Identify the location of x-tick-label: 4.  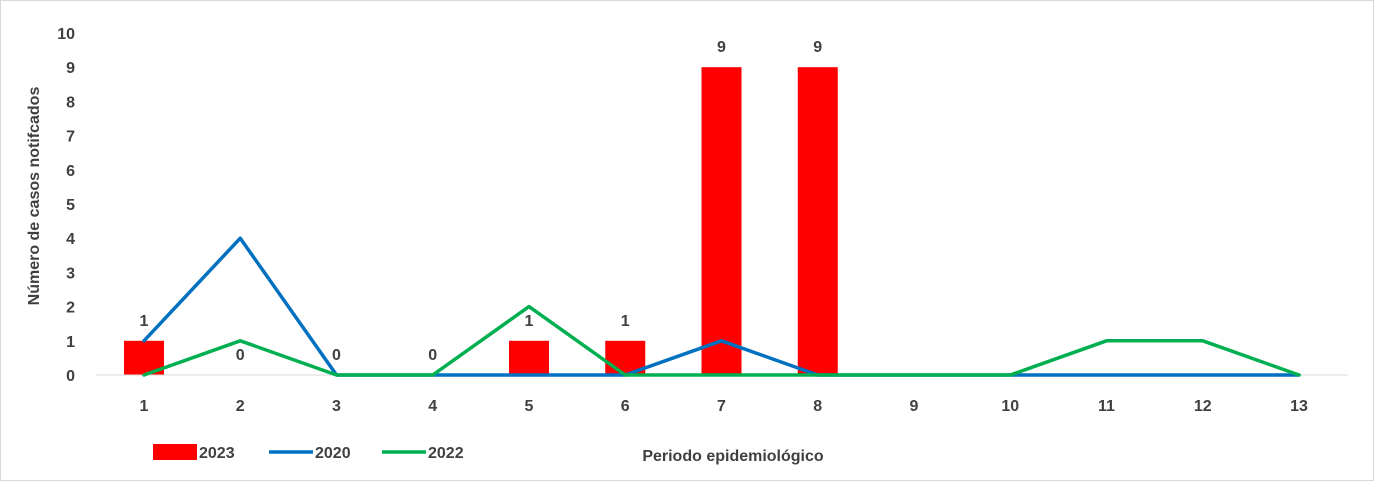
(432, 406).